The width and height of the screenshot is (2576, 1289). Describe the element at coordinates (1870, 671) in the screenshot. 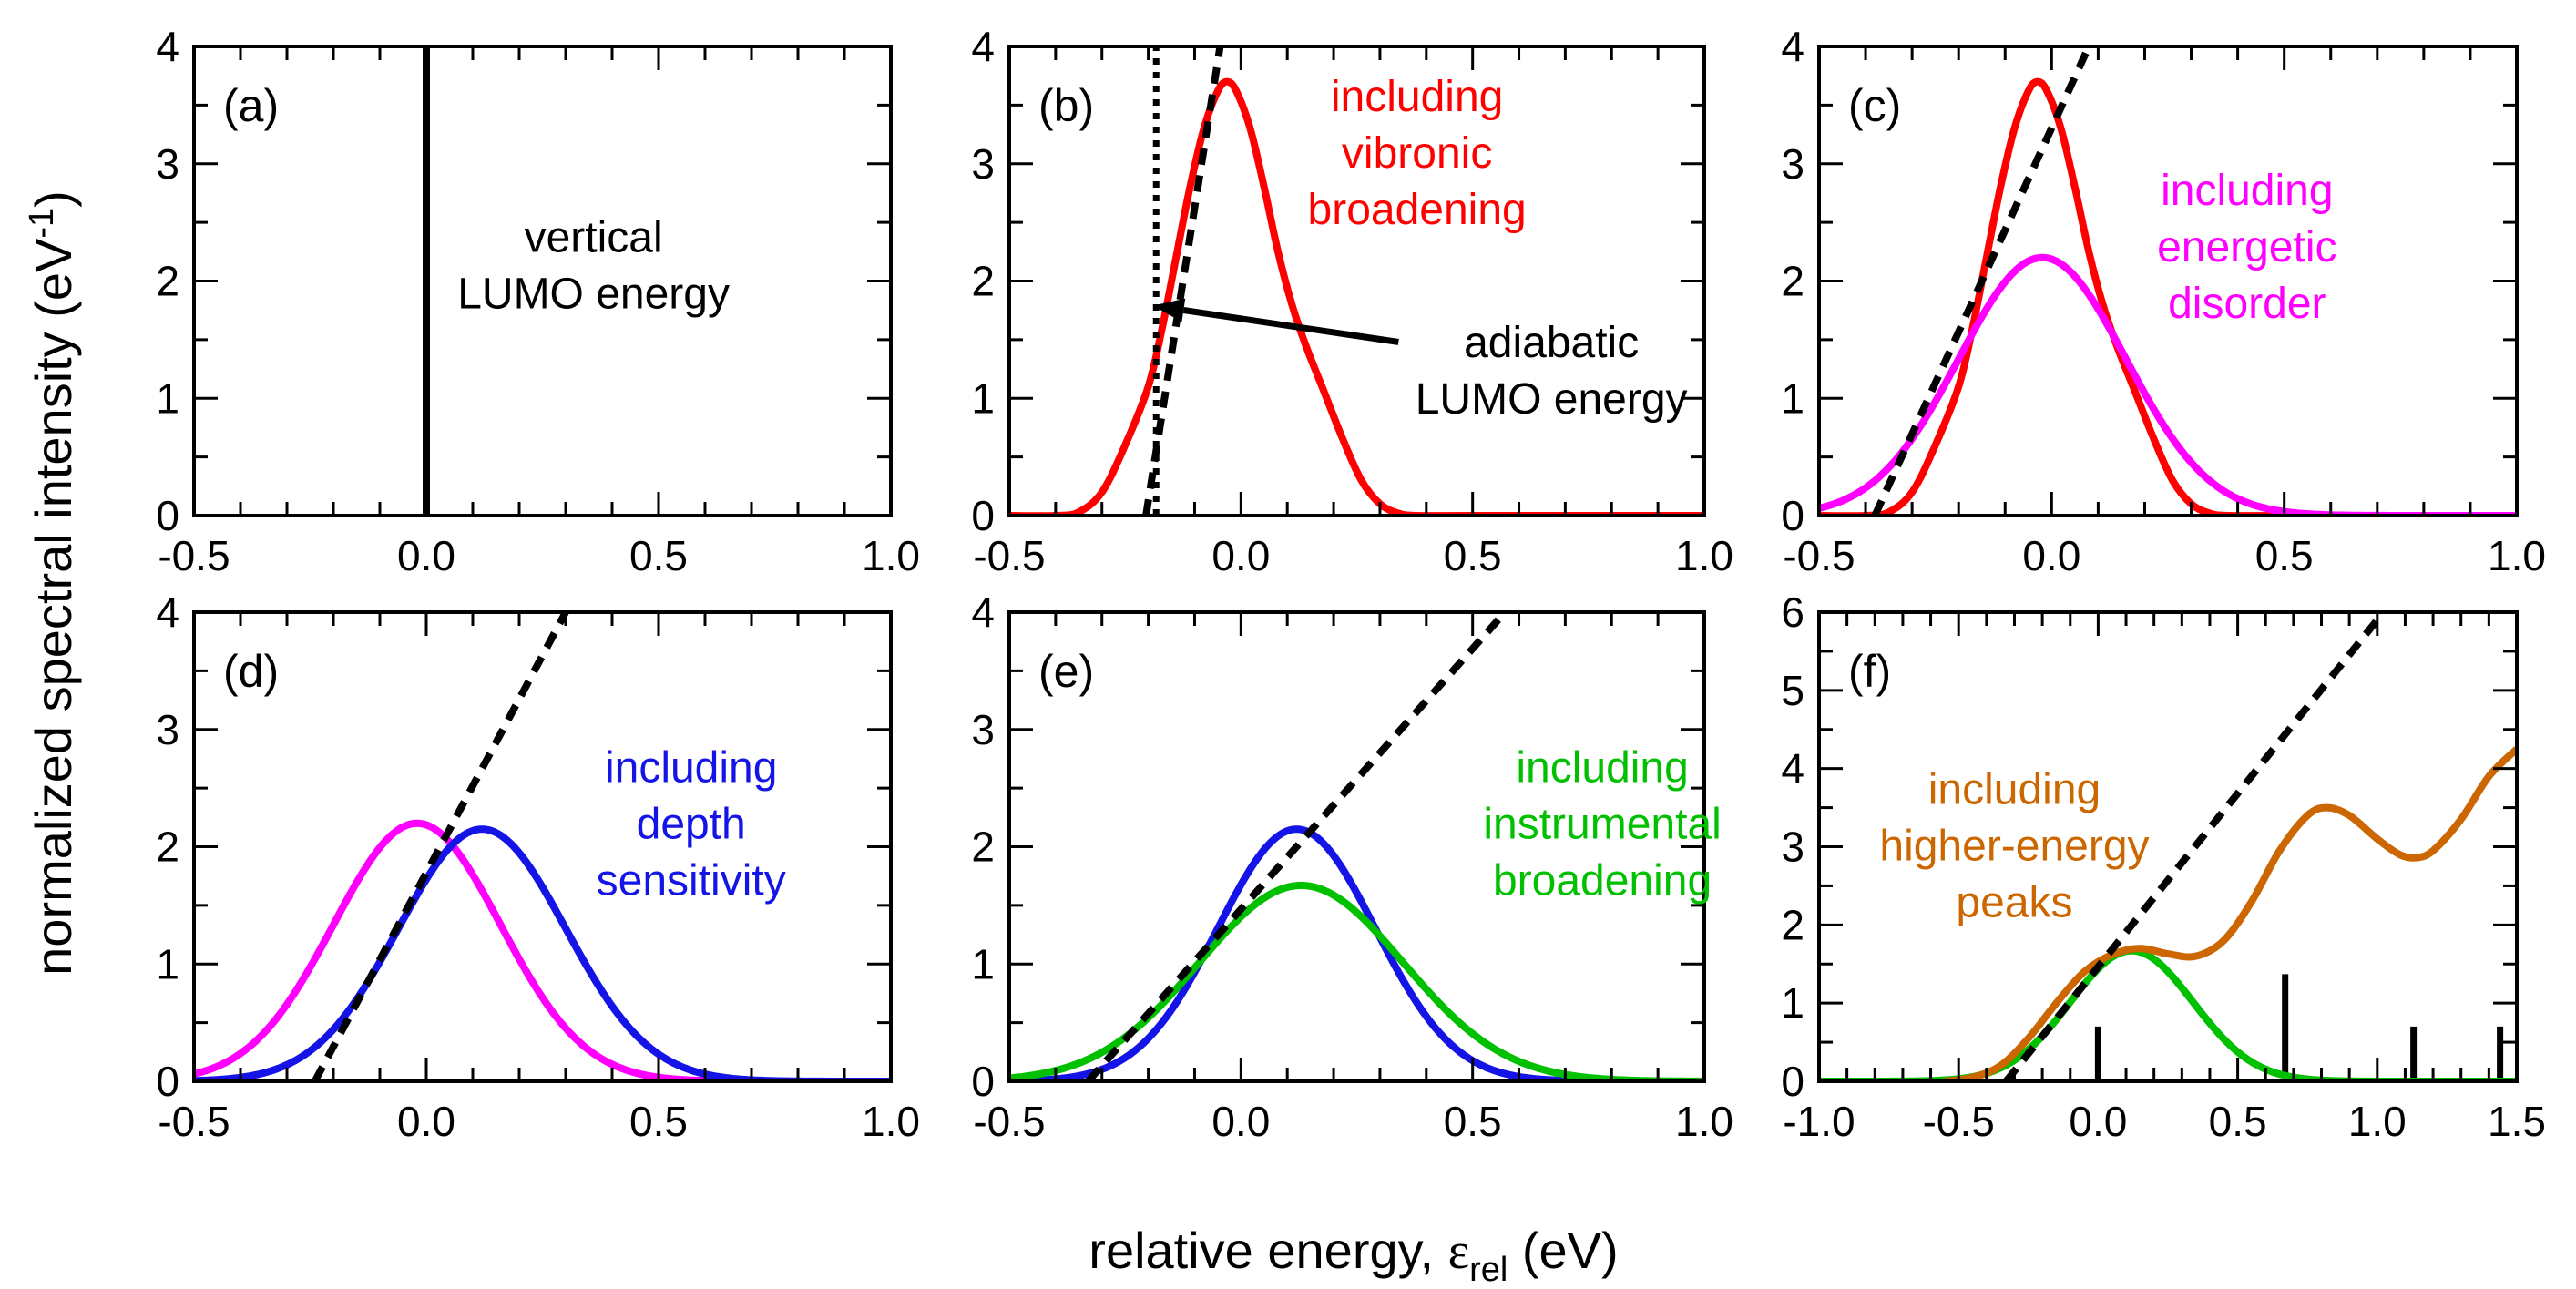

I see `panel-label-f: (f)` at that location.